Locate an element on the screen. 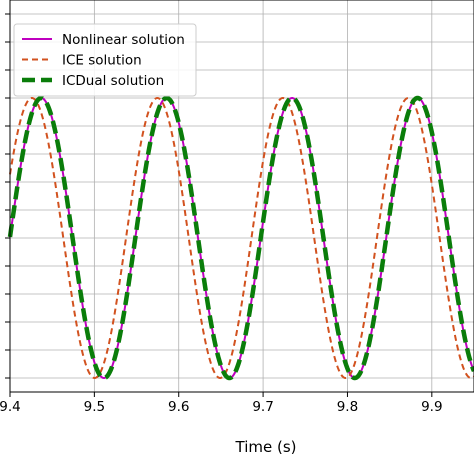 Image resolution: width=474 pixels, height=474 pixels. legend-box is located at coordinates (105, 60).